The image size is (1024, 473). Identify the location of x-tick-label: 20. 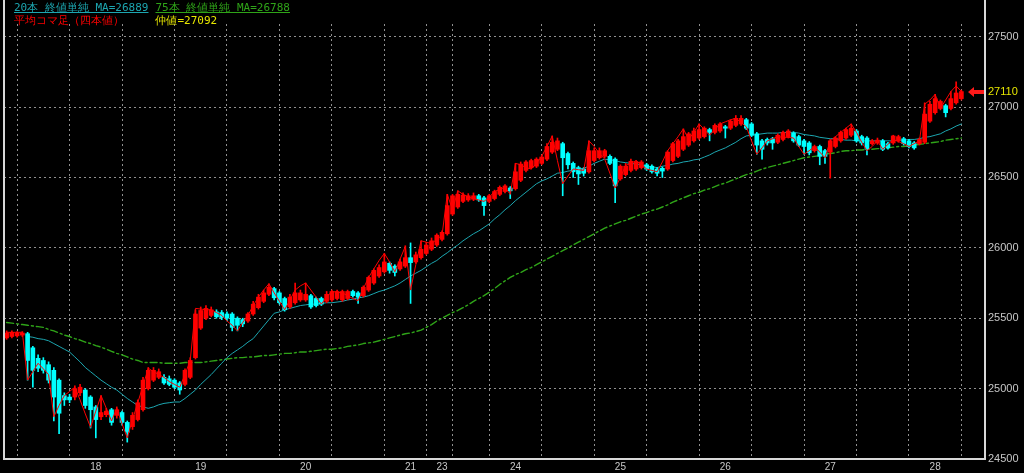
(306, 466).